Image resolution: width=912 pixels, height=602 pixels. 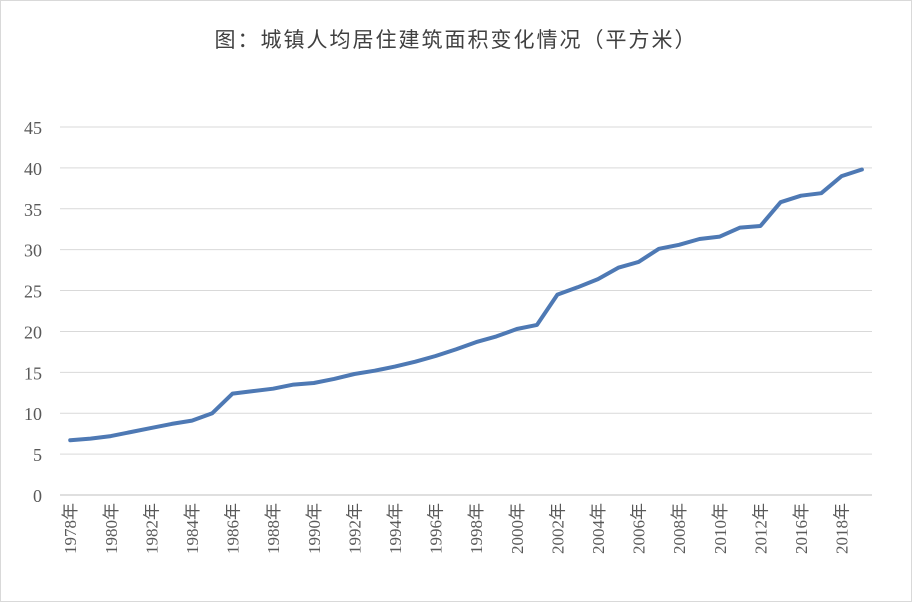 I want to click on x-tick-label: 2010年, so click(x=720, y=528).